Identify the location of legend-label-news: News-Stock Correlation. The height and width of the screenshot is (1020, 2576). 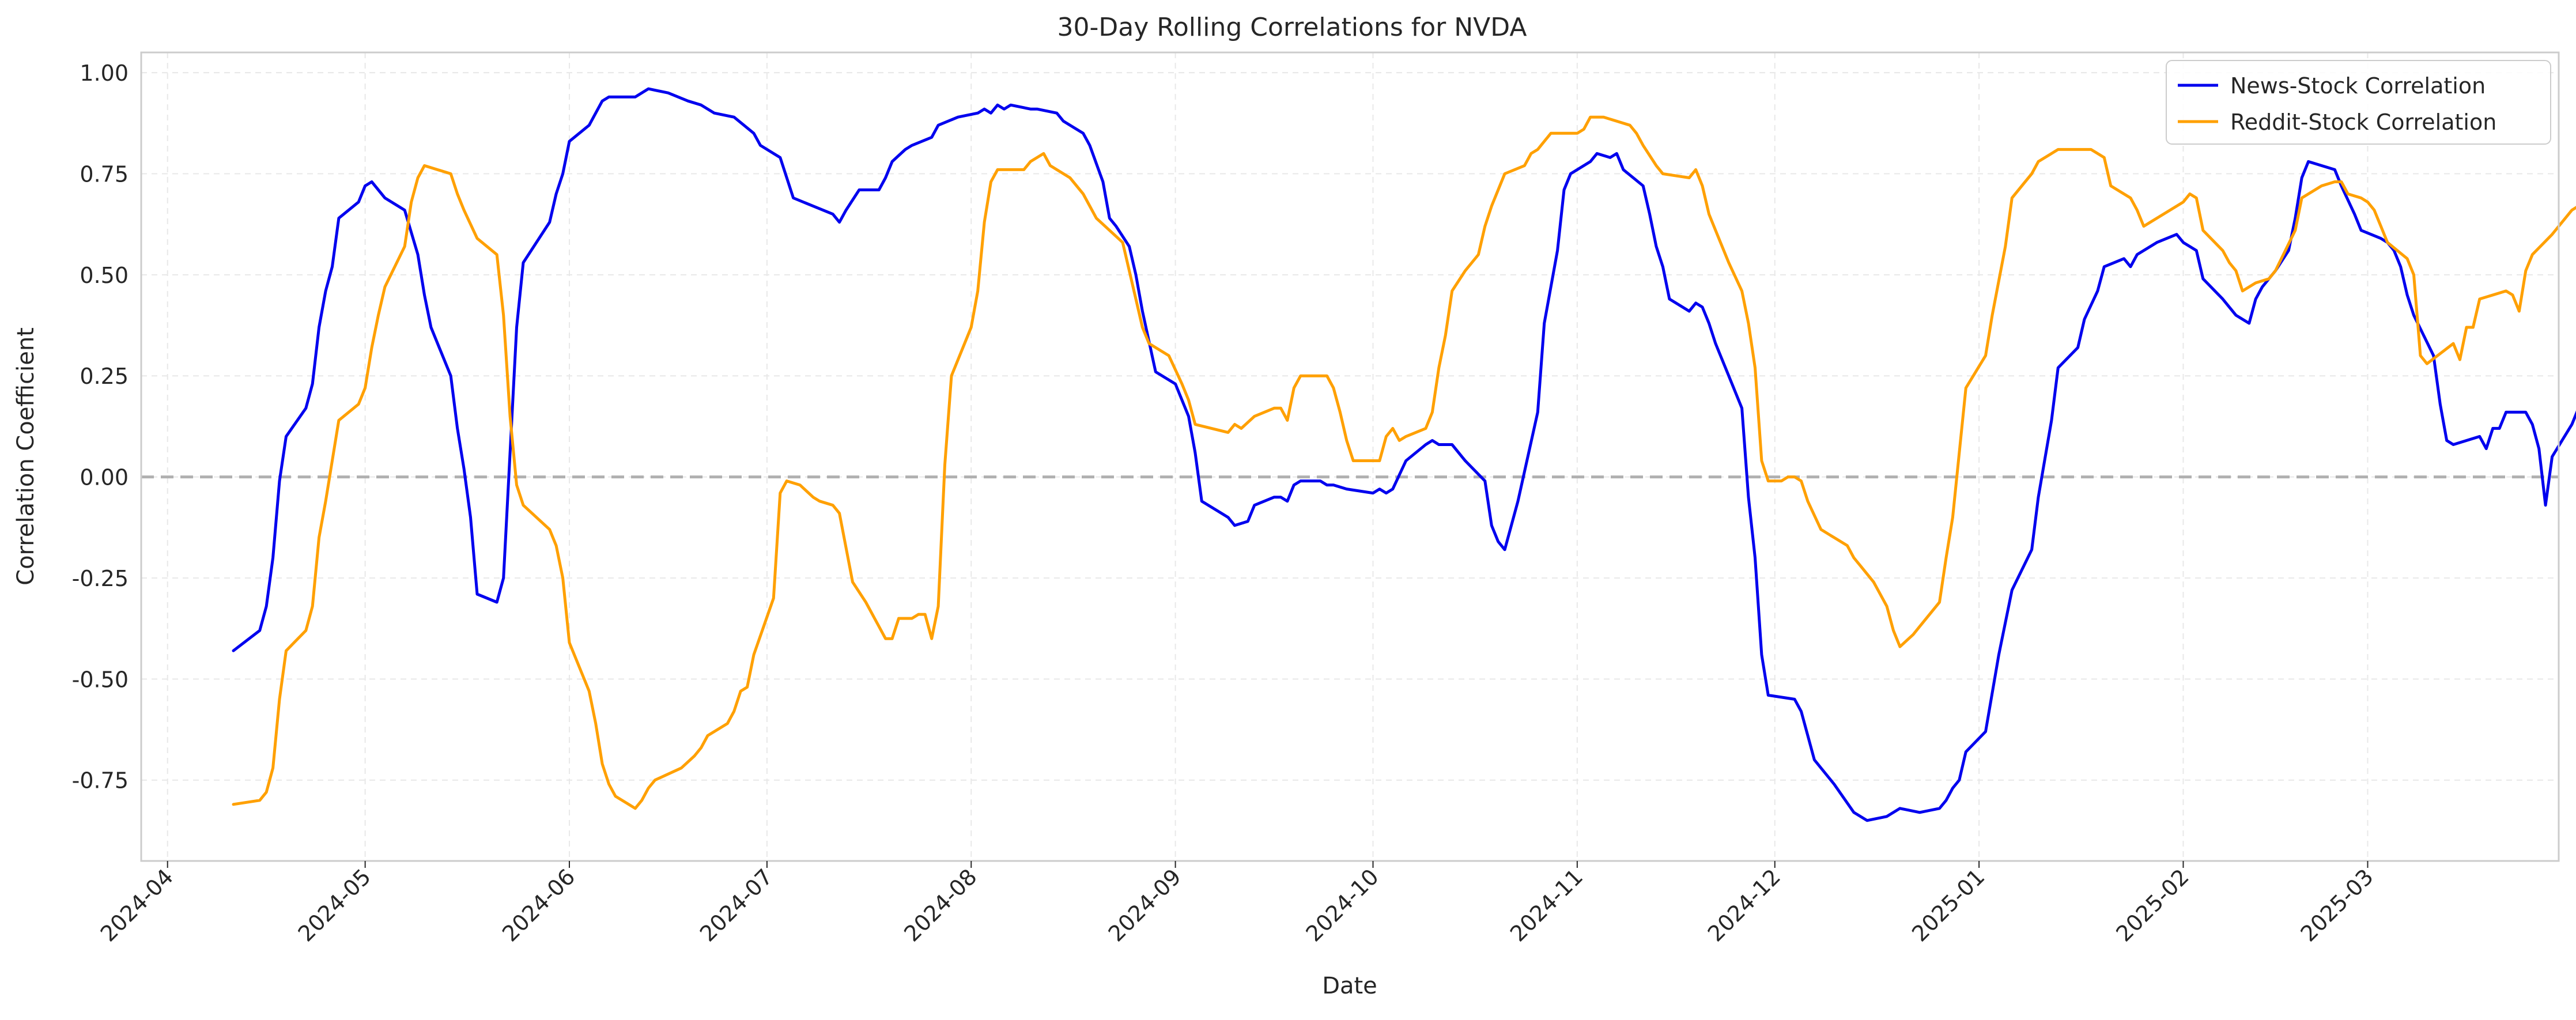
(2358, 86).